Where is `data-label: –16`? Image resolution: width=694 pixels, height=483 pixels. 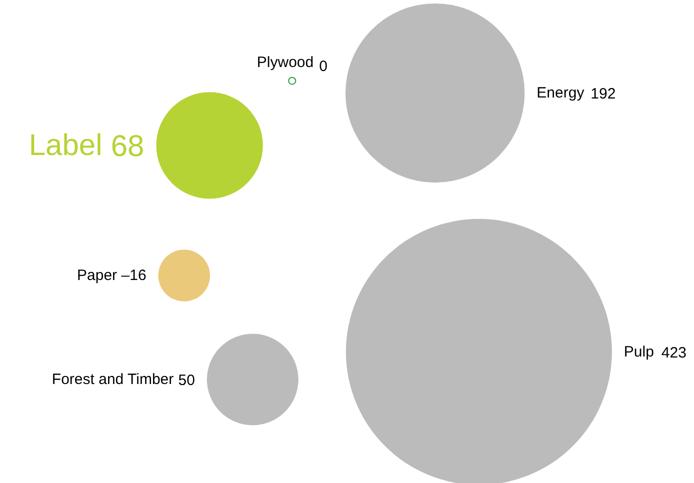
data-label: –16 is located at coordinates (133, 275).